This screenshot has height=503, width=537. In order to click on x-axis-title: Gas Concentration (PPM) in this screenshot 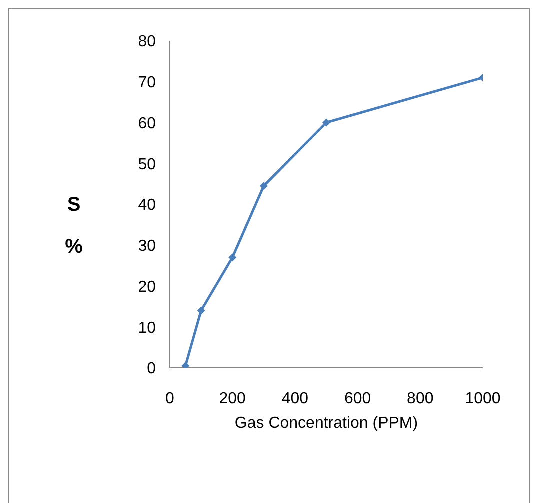, I will do `click(326, 423)`.